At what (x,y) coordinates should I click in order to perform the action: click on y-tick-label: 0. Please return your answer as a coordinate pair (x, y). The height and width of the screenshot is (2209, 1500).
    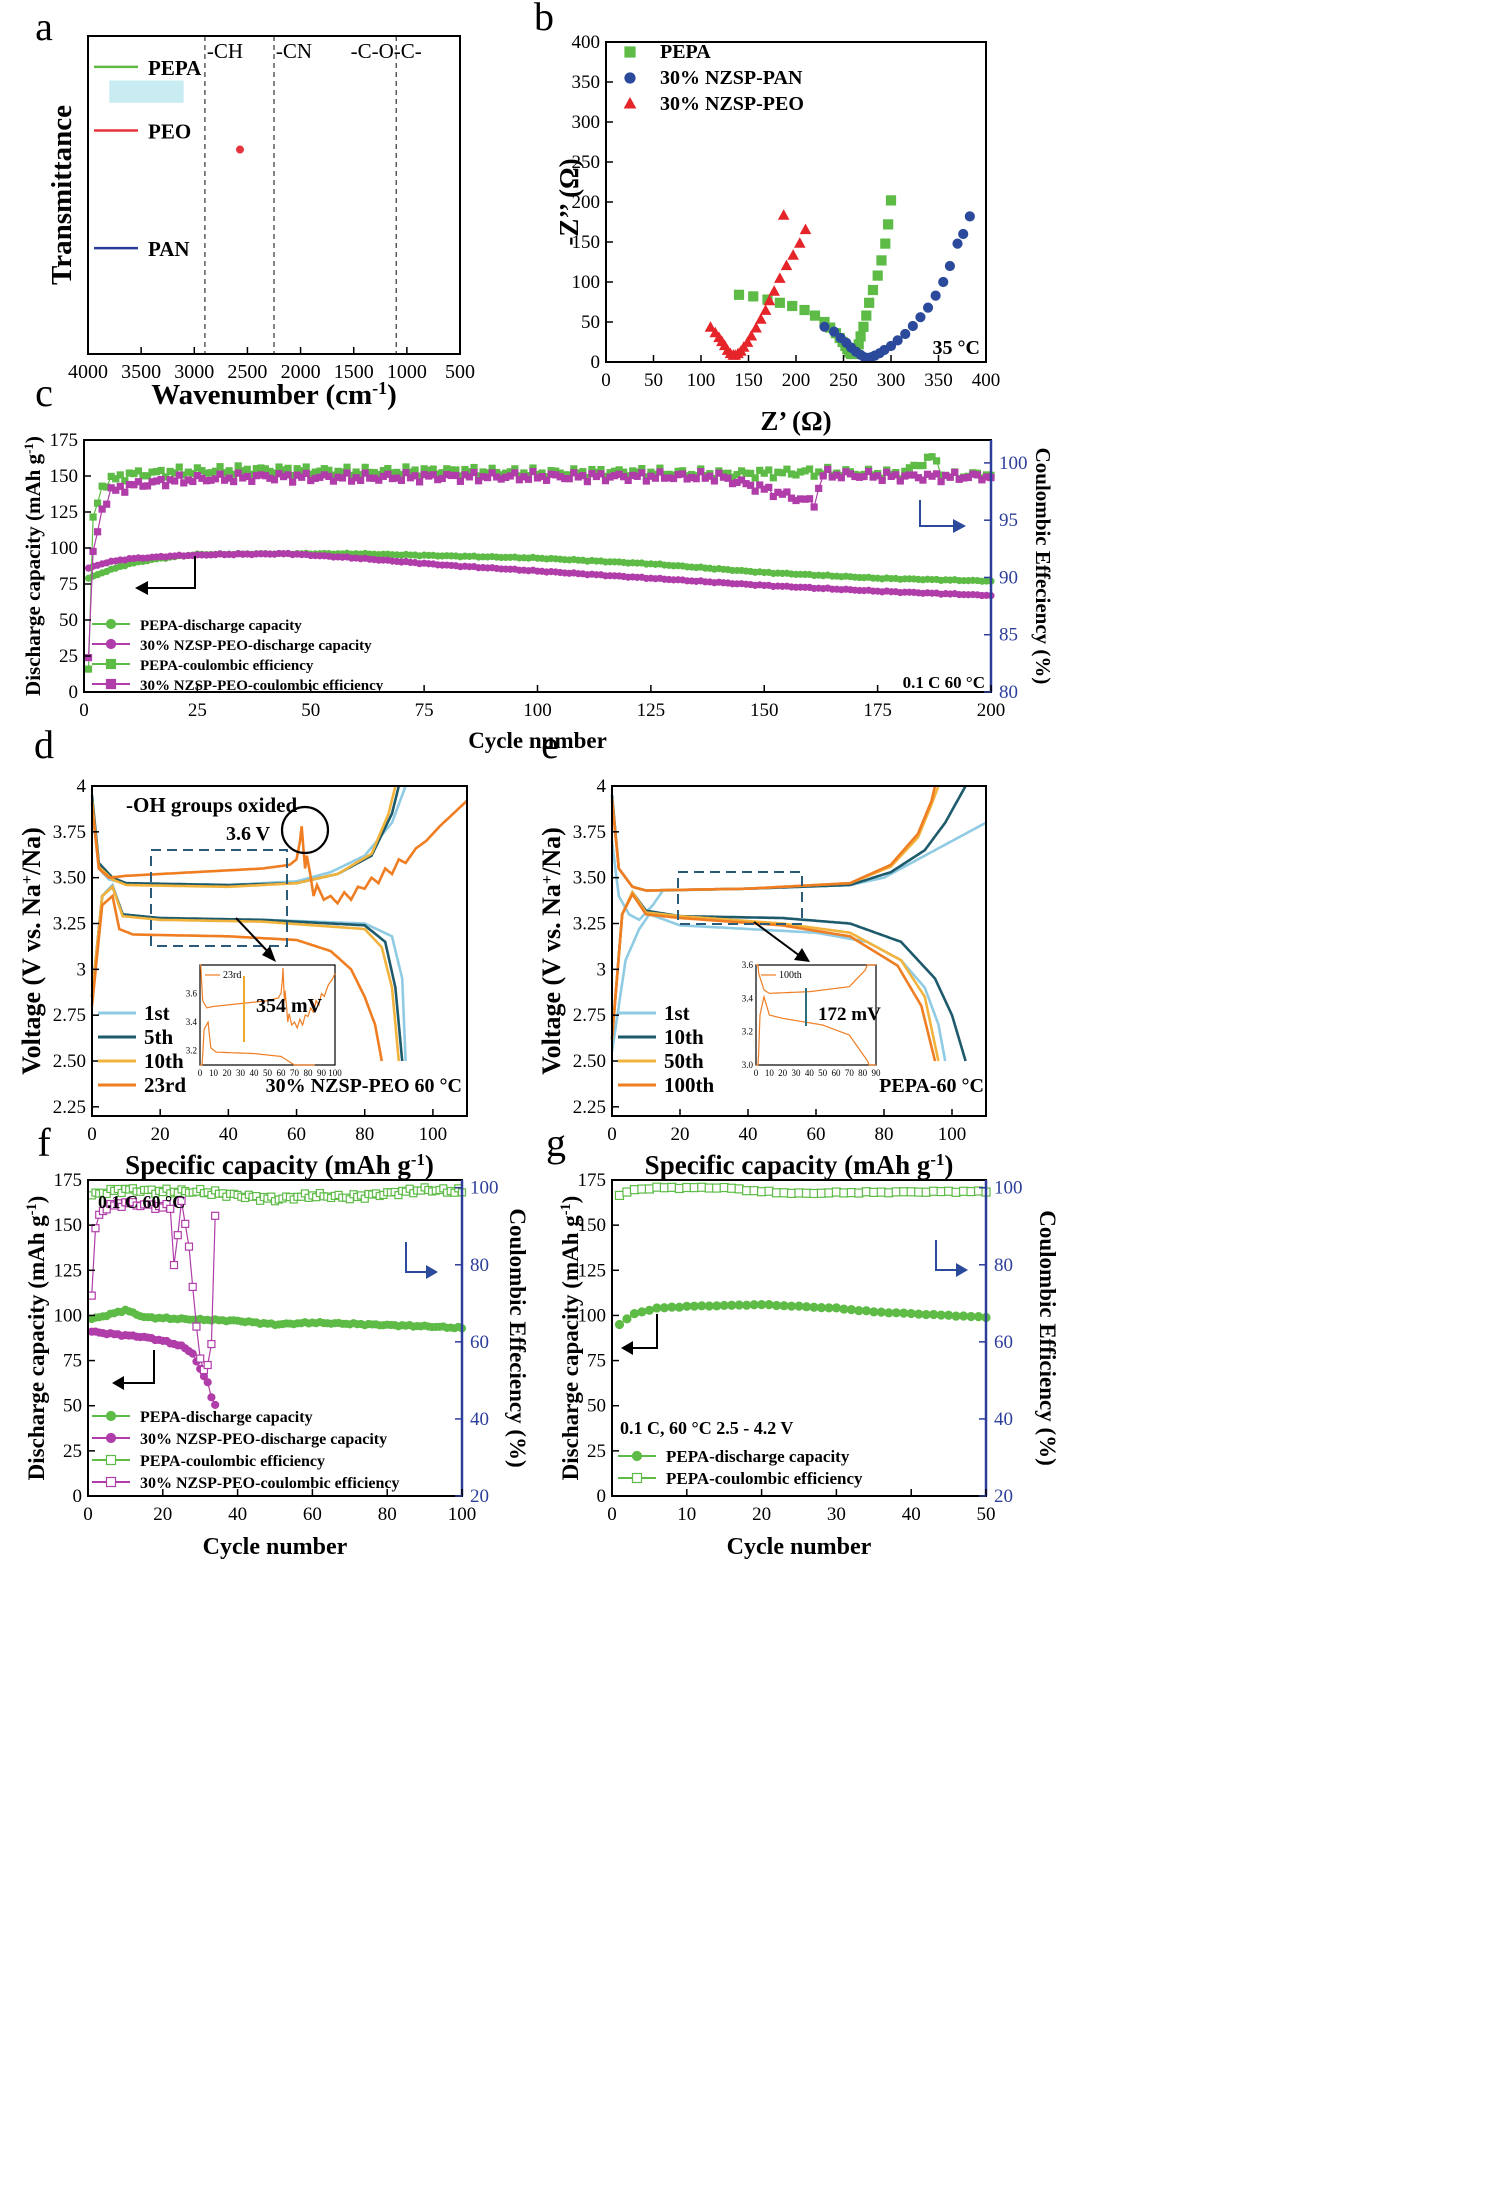
    Looking at the image, I should click on (596, 362).